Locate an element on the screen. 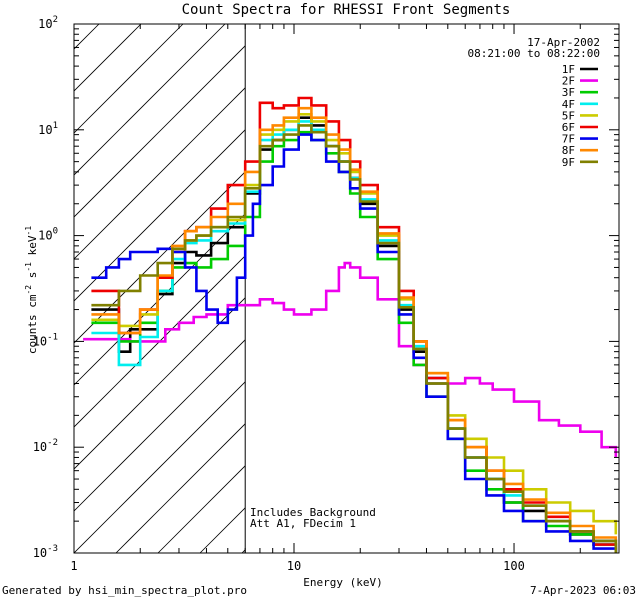 The width and height of the screenshot is (640, 600). date-label: 17-Apr-2002 is located at coordinates (563, 42).